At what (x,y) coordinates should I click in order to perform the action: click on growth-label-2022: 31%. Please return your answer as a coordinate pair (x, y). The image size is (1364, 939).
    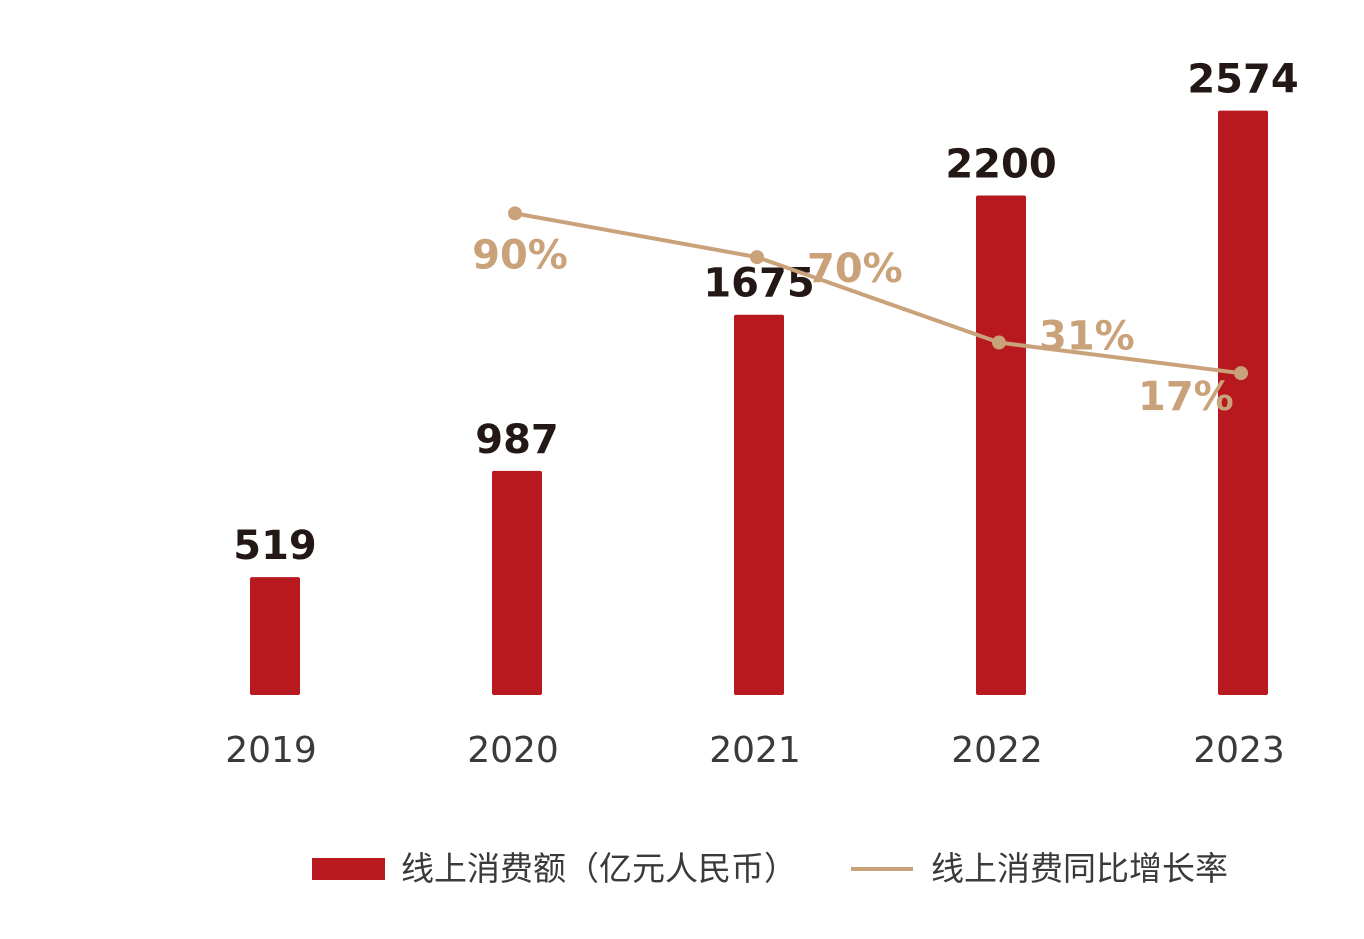
    Looking at the image, I should click on (1087, 337).